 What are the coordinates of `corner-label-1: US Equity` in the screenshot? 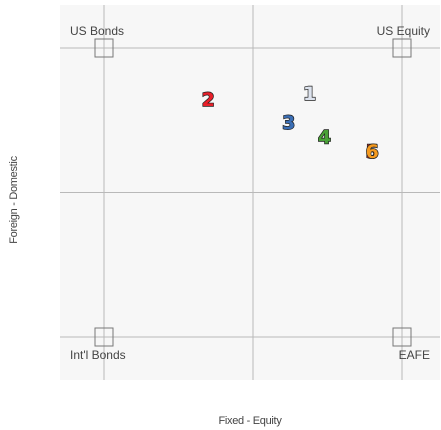 It's located at (403, 31).